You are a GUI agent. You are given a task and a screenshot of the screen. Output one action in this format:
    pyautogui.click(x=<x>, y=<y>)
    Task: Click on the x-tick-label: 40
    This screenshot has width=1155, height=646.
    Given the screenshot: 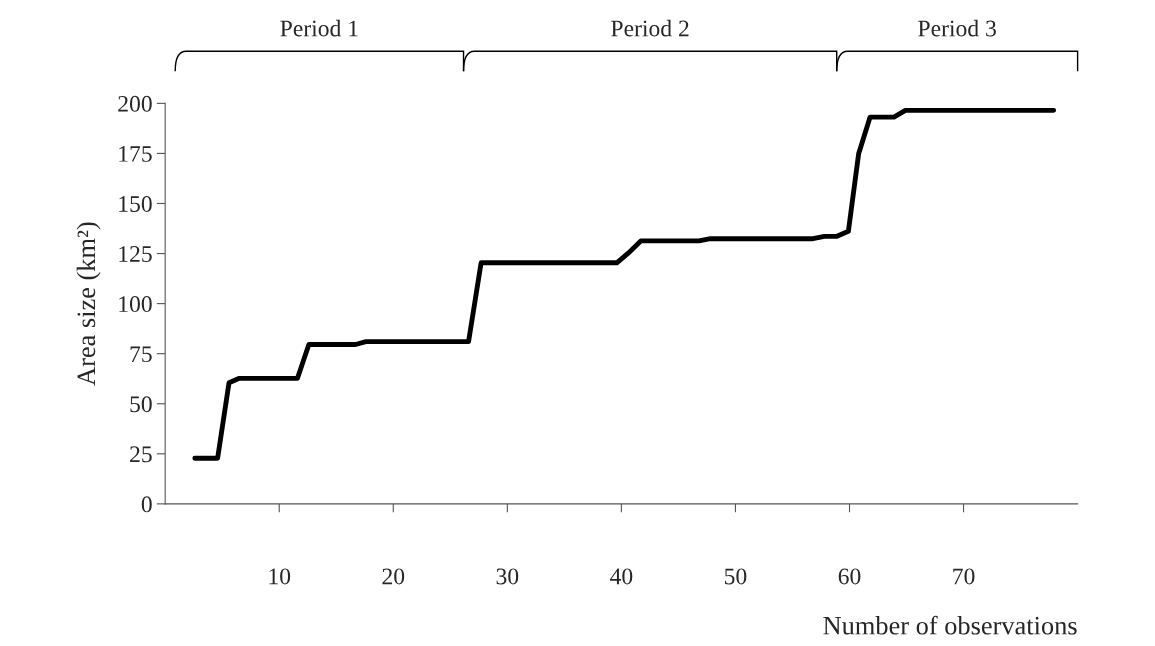 What is the action you would take?
    pyautogui.click(x=621, y=576)
    